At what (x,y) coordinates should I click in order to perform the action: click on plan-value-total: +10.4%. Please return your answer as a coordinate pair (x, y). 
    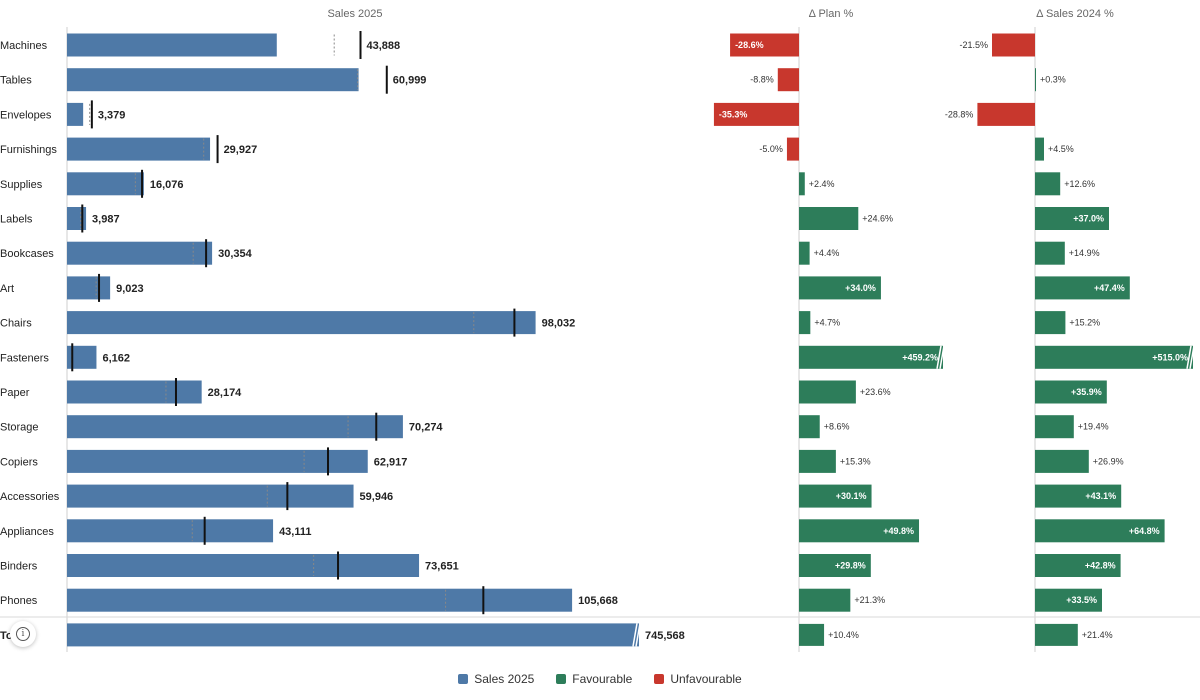
    Looking at the image, I should click on (843, 635).